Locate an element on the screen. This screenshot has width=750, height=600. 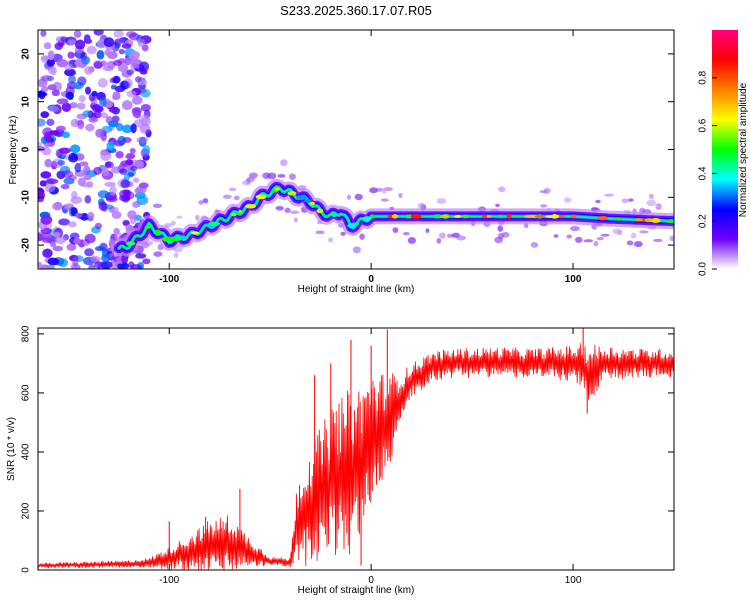
spectrogram-y-tick-label: 20 is located at coordinates (26, 54).